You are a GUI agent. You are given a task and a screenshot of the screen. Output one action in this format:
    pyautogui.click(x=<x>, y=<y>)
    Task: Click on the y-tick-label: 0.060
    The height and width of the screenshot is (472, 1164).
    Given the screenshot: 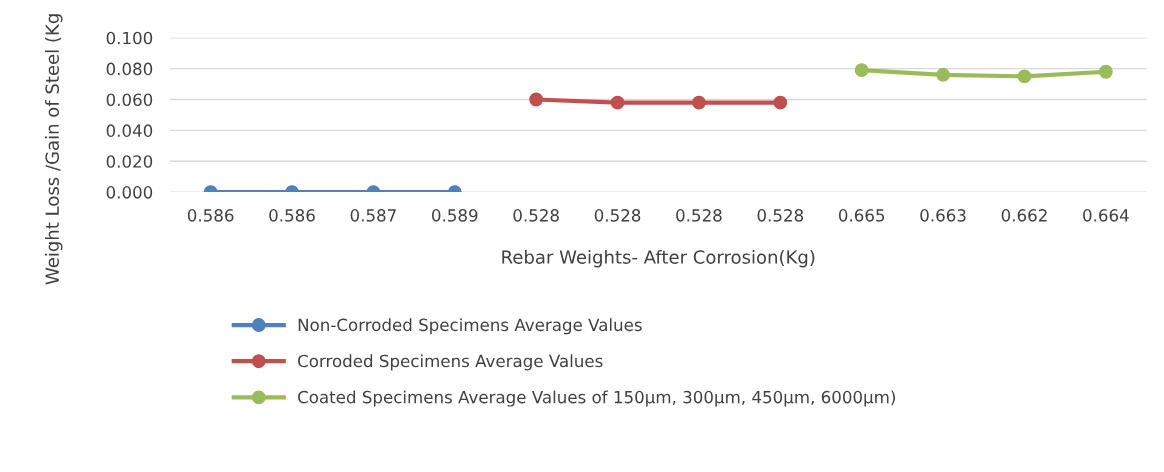 What is the action you would take?
    pyautogui.click(x=129, y=100)
    